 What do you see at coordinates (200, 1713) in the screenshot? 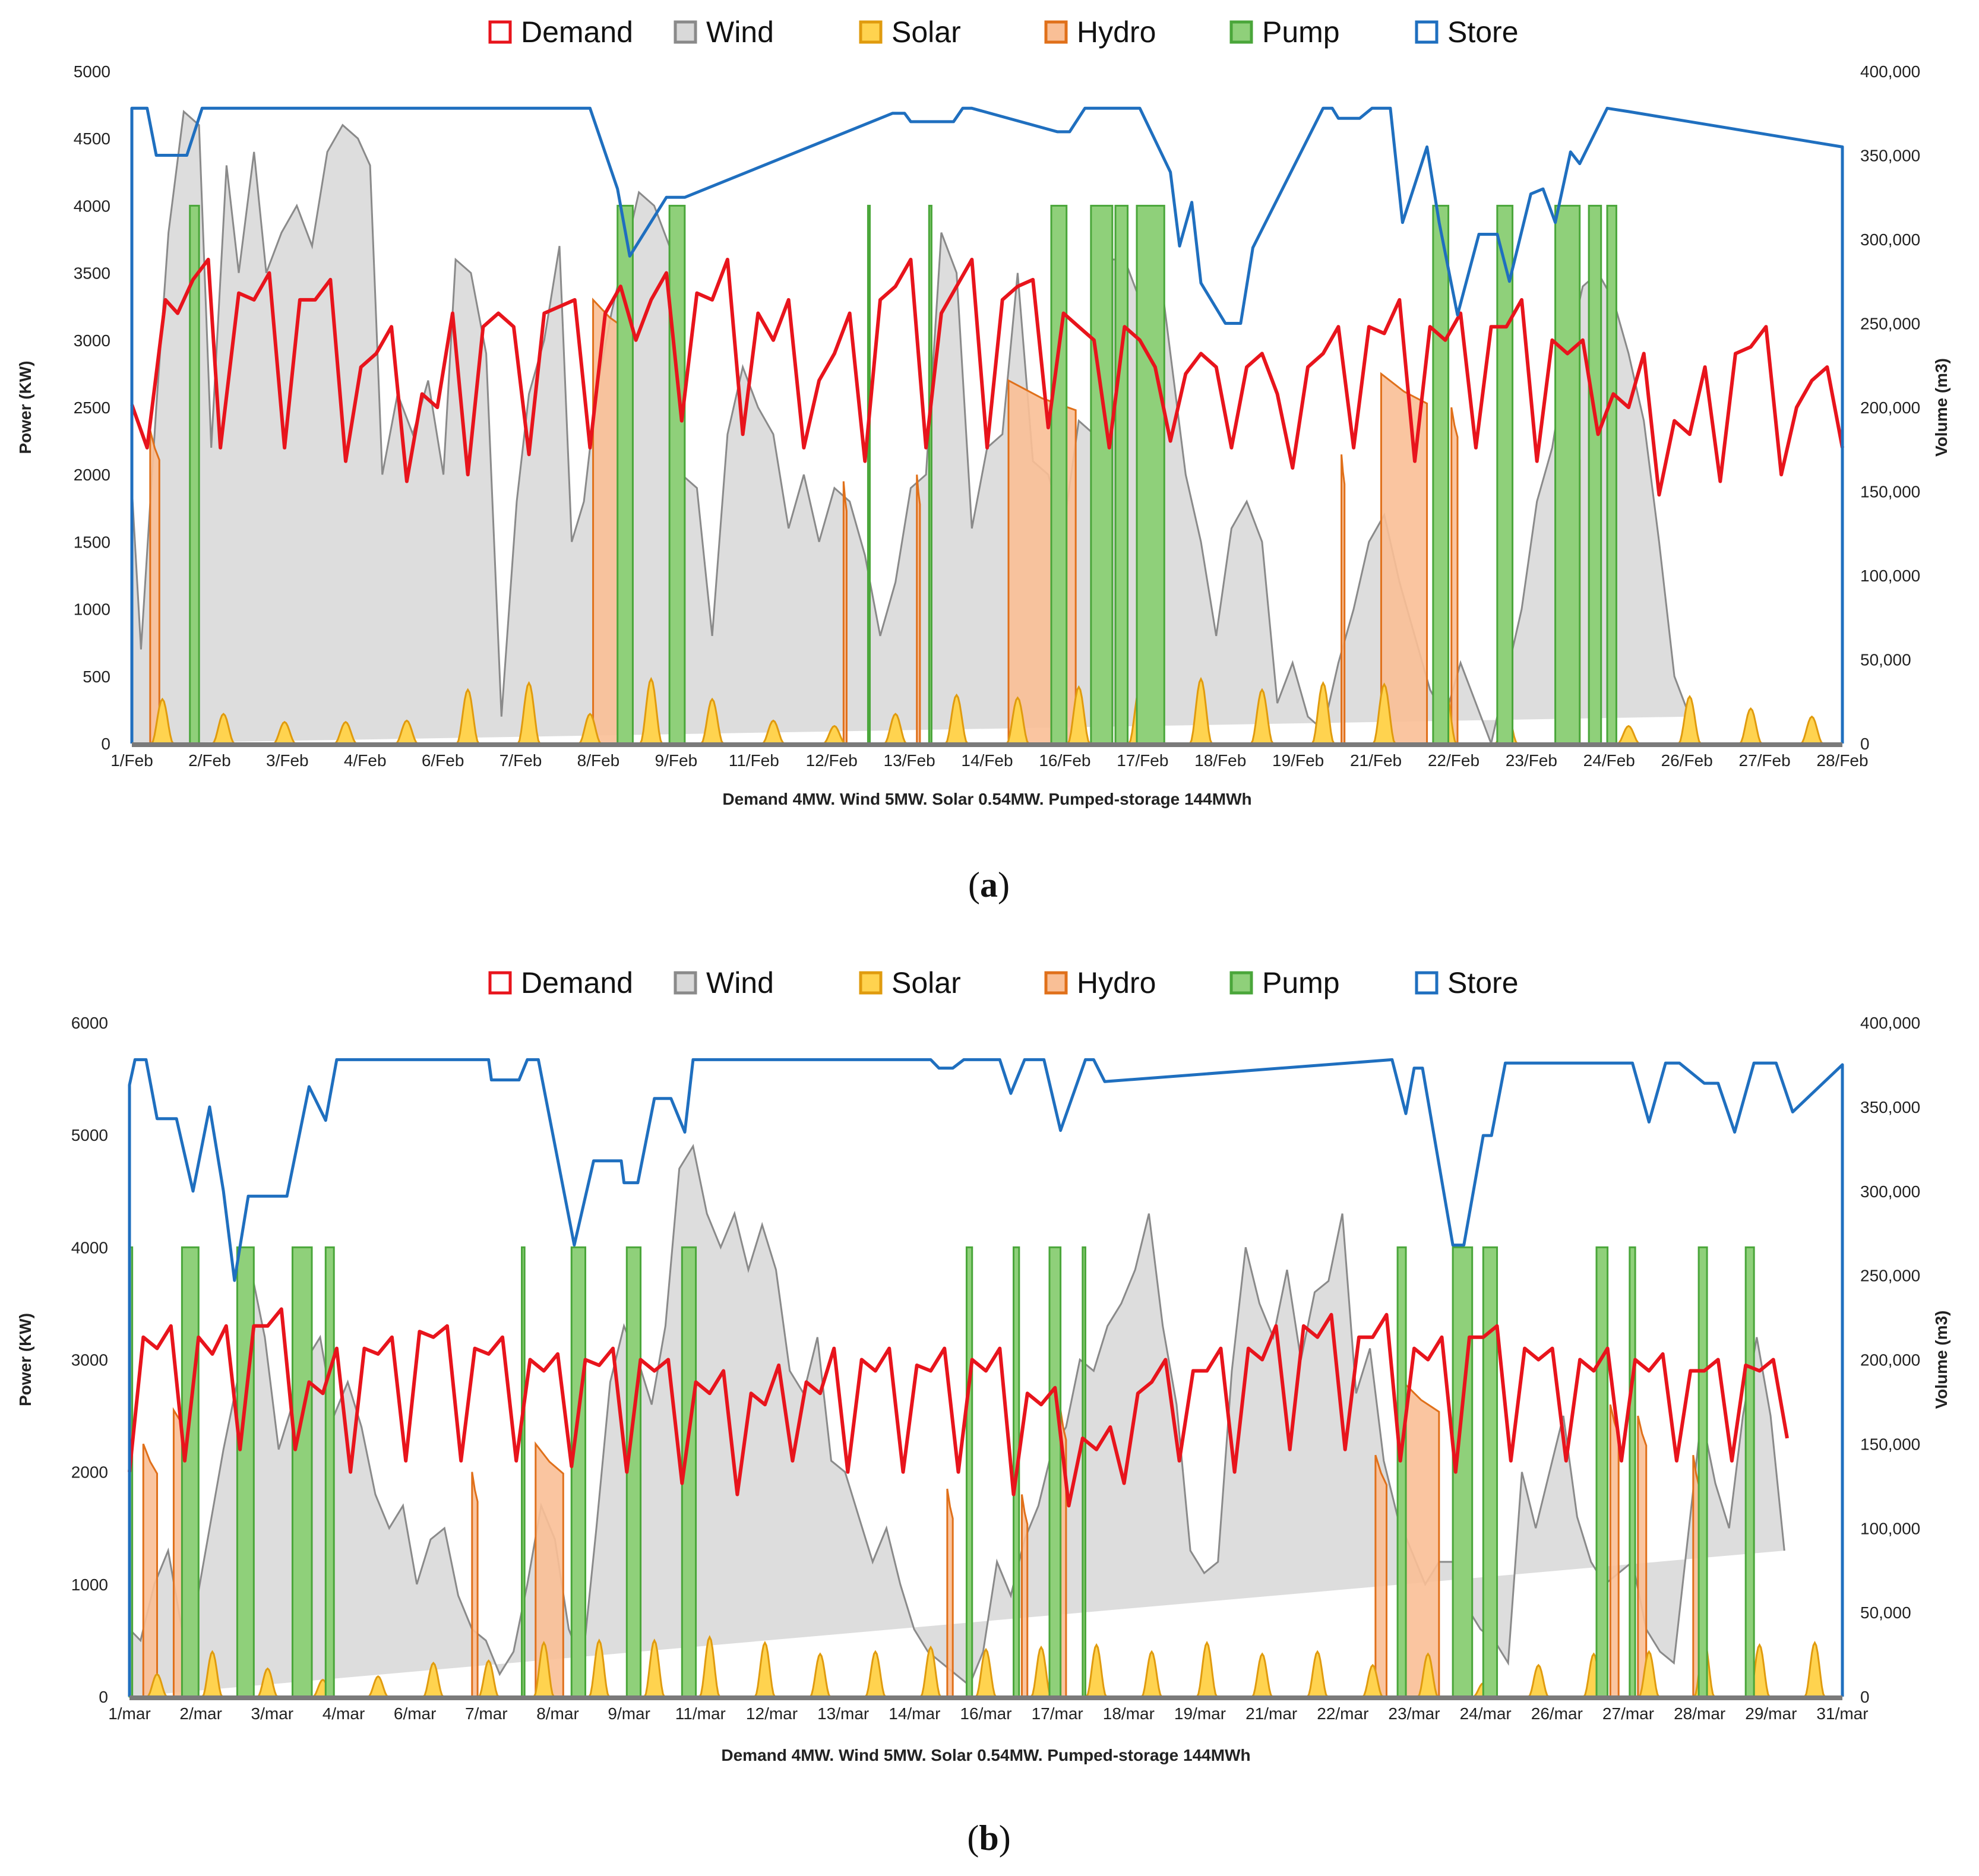
I see `x-tick-label: 2/mar` at bounding box center [200, 1713].